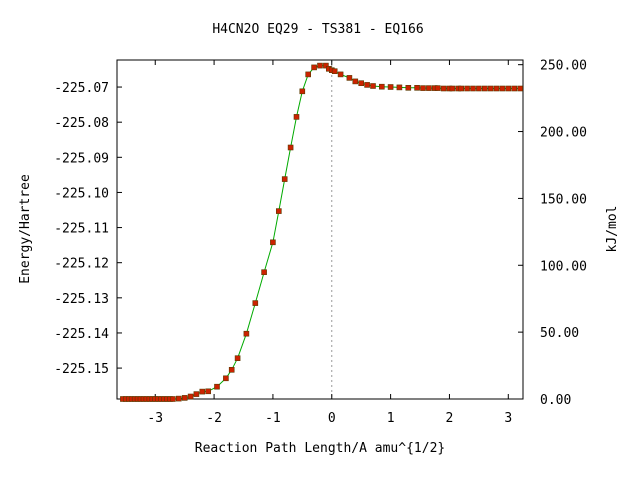 The height and width of the screenshot is (480, 640). Describe the element at coordinates (81, 229) in the screenshot. I see `y-tick-label: -225.11` at that location.